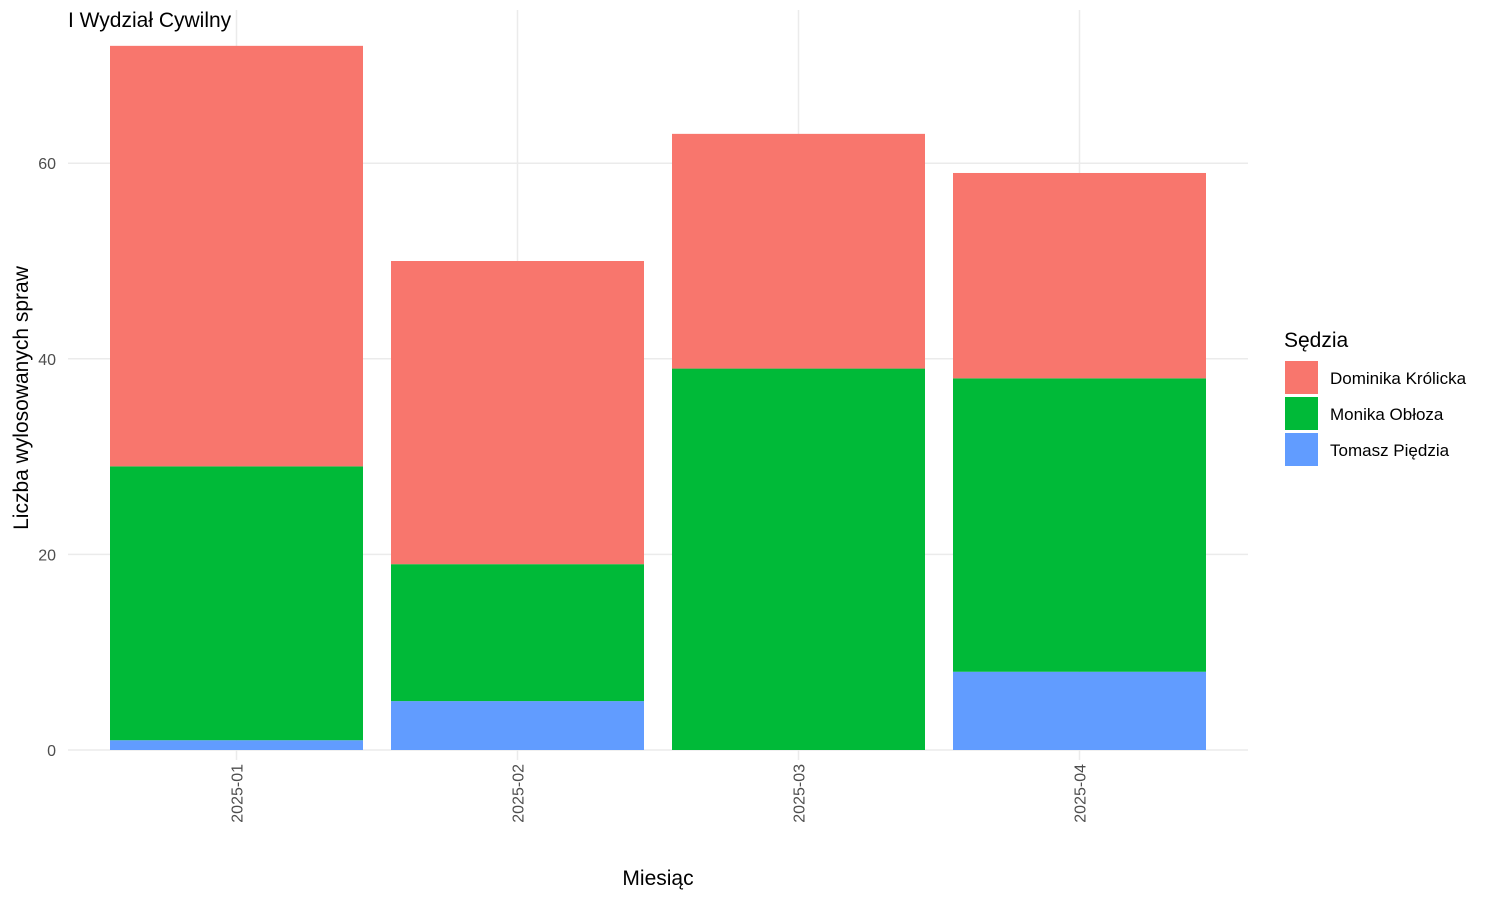 The height and width of the screenshot is (900, 1500). Describe the element at coordinates (47, 360) in the screenshot. I see `y-tick-label: 40` at that location.